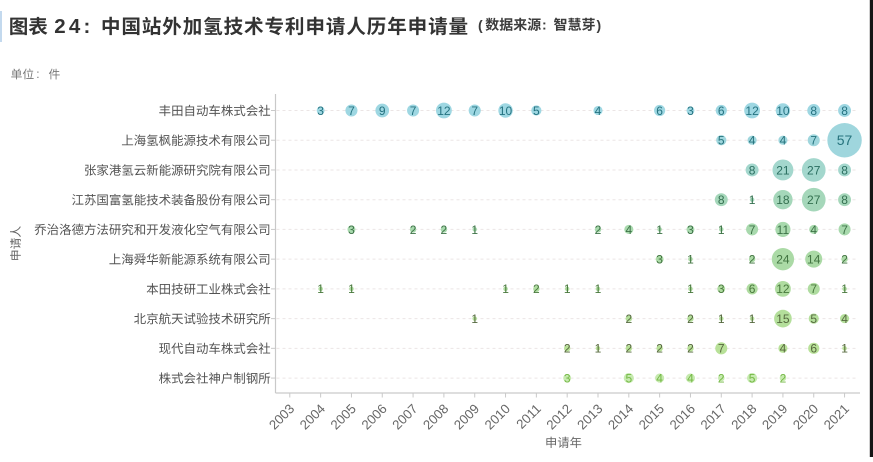 The image size is (873, 462). Describe the element at coordinates (783, 200) in the screenshot. I see `svg-text: 18` at that location.